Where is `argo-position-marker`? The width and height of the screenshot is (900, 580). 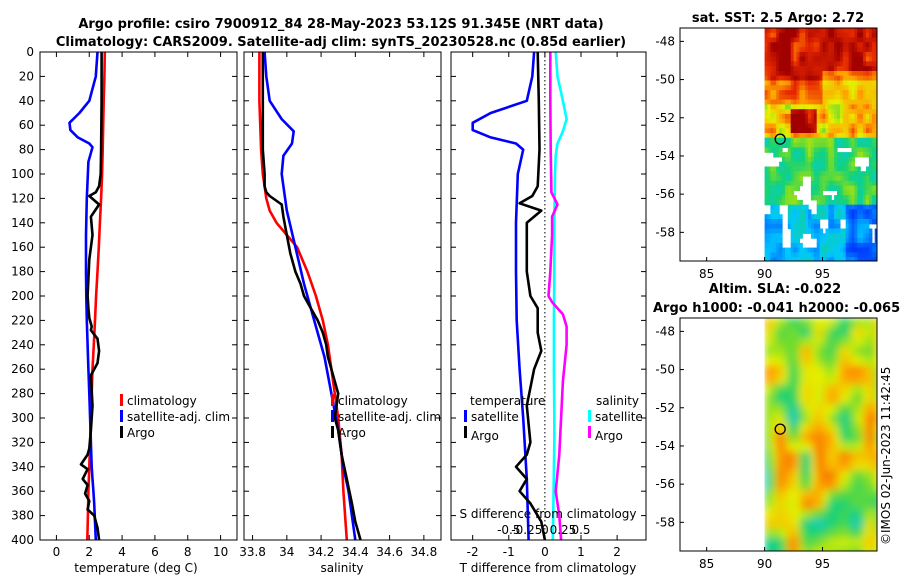 argo-position-marker is located at coordinates (780, 139).